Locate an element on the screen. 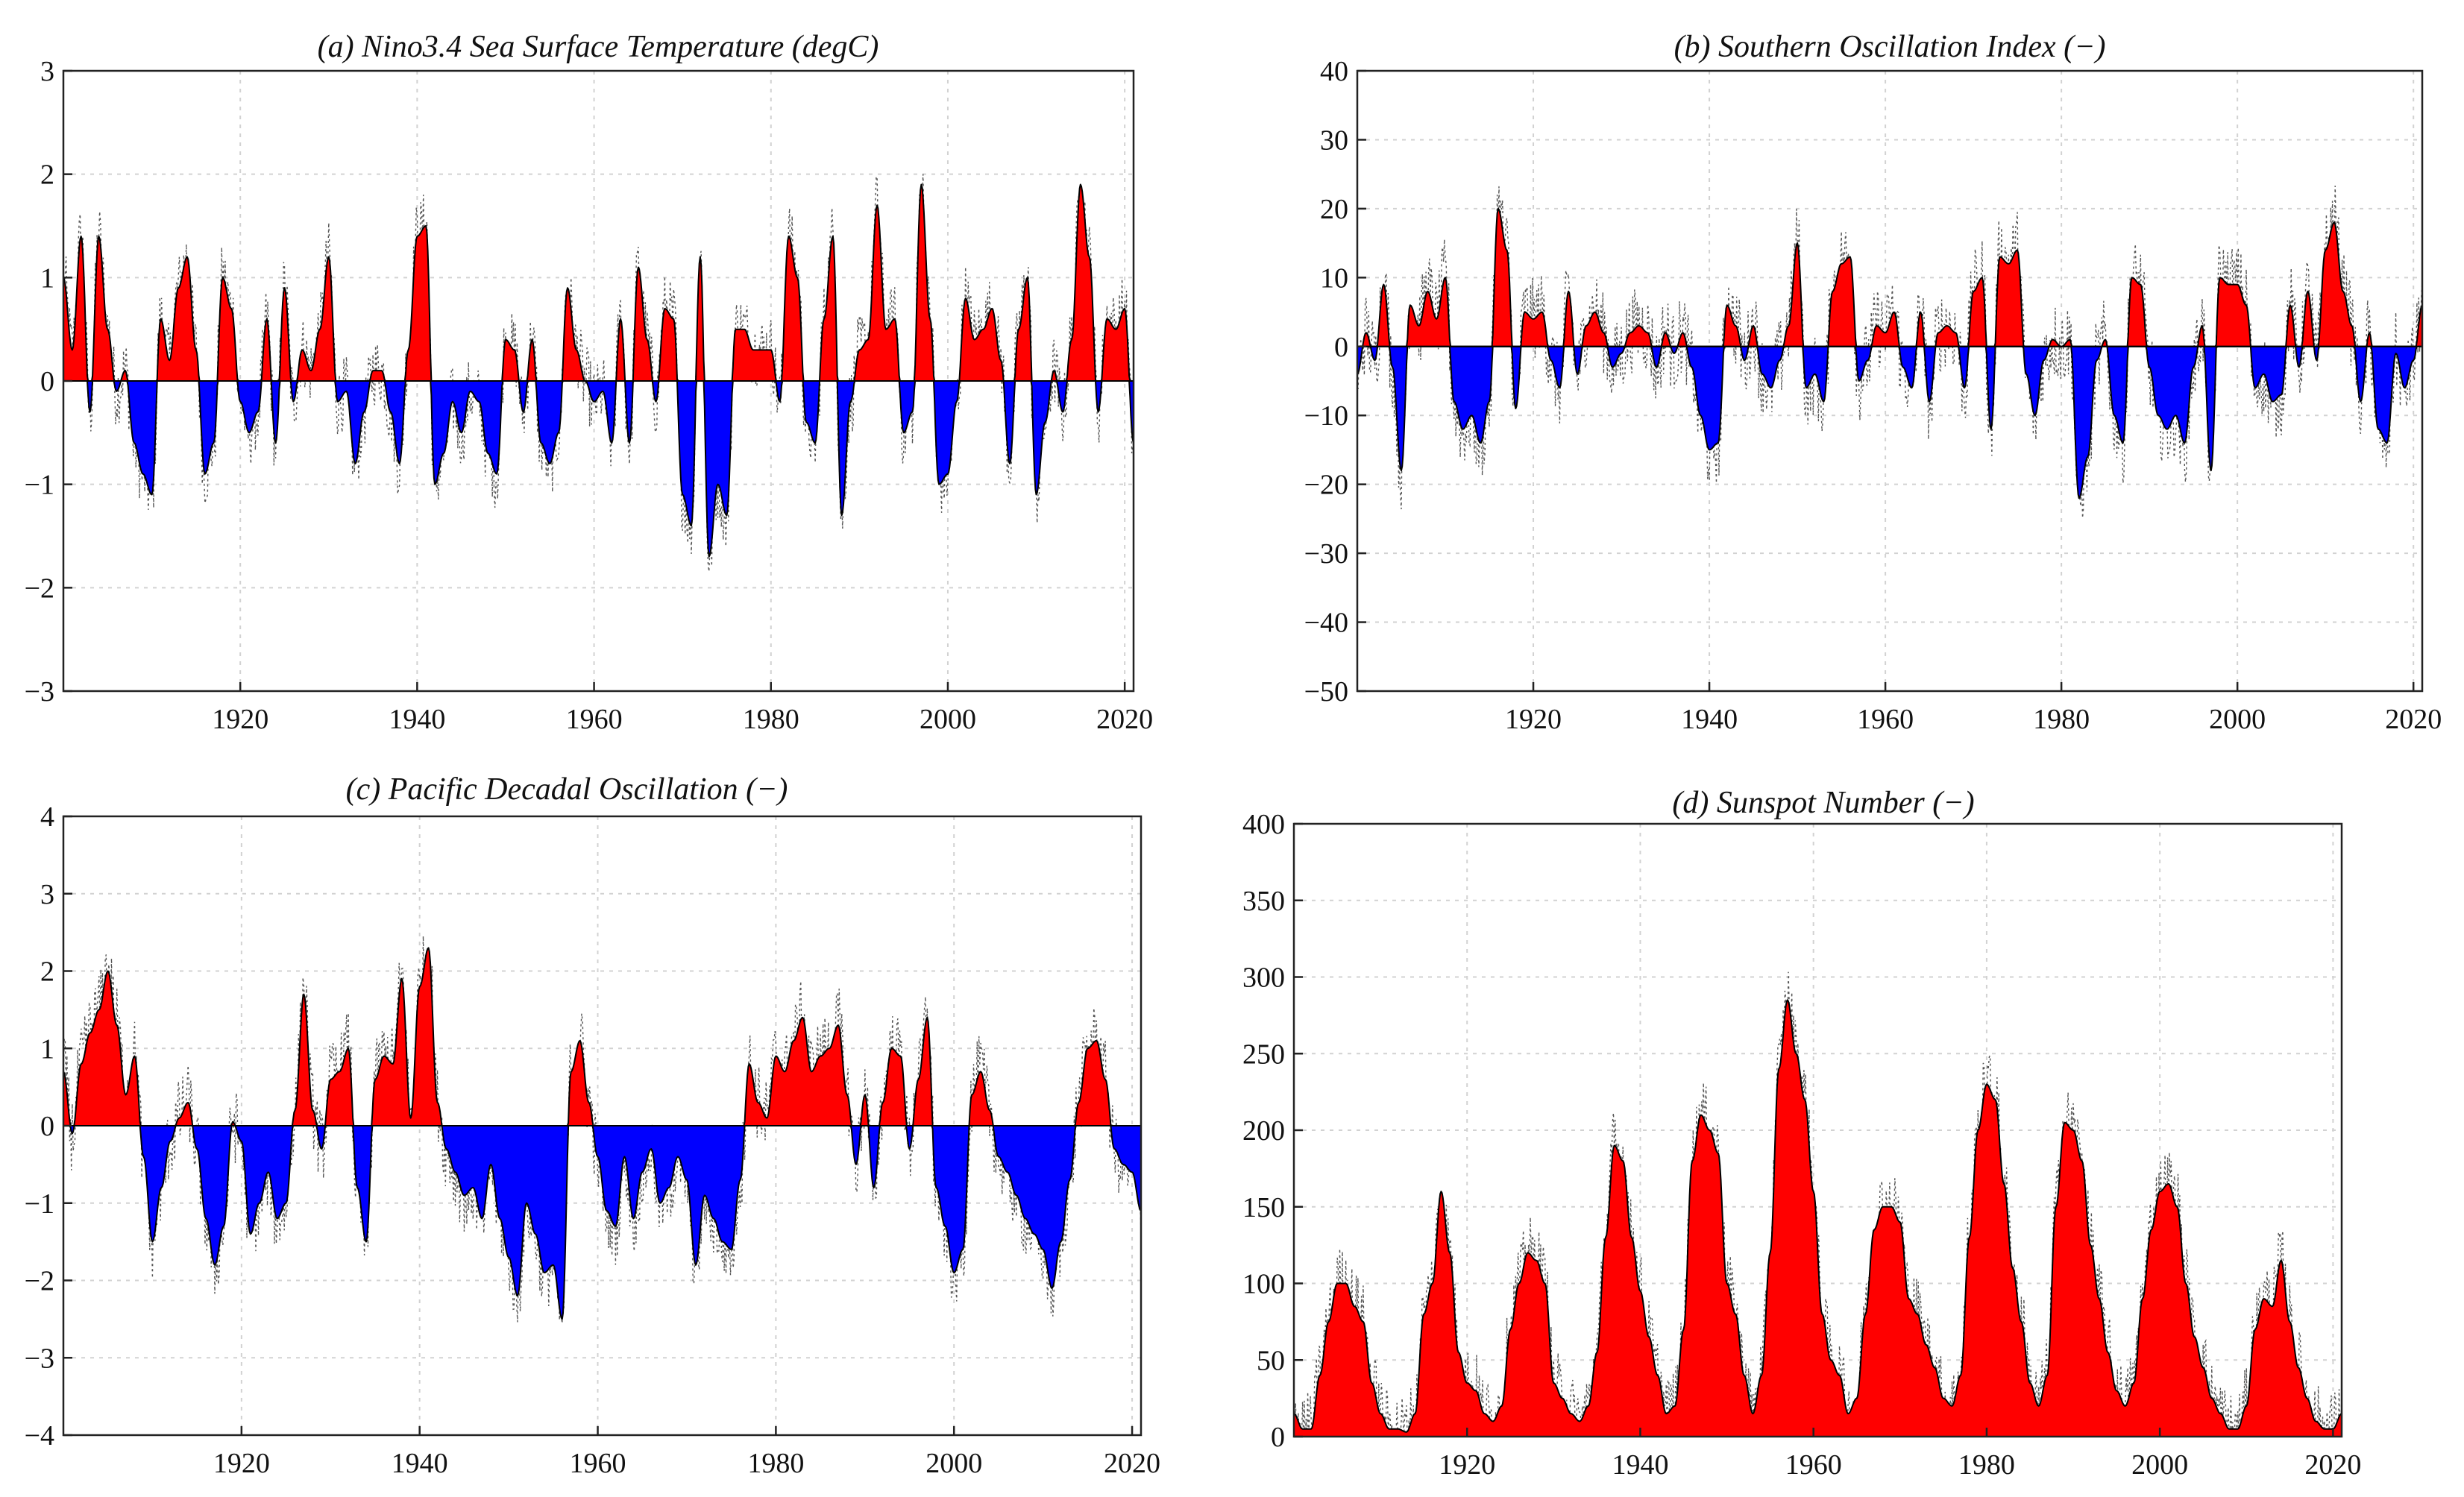 The image size is (2464, 1497). nino34-negative-area is located at coordinates (598, 469).